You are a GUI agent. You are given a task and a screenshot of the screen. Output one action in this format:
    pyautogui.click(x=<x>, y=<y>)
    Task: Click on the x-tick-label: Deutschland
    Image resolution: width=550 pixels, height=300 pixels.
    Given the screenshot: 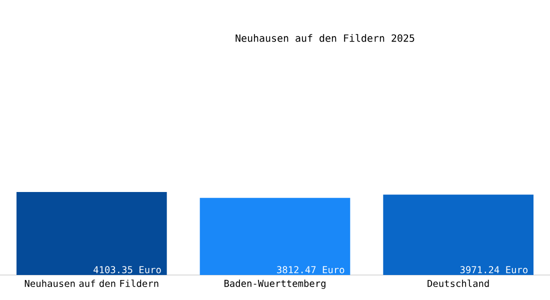 What is the action you would take?
    pyautogui.click(x=458, y=284)
    